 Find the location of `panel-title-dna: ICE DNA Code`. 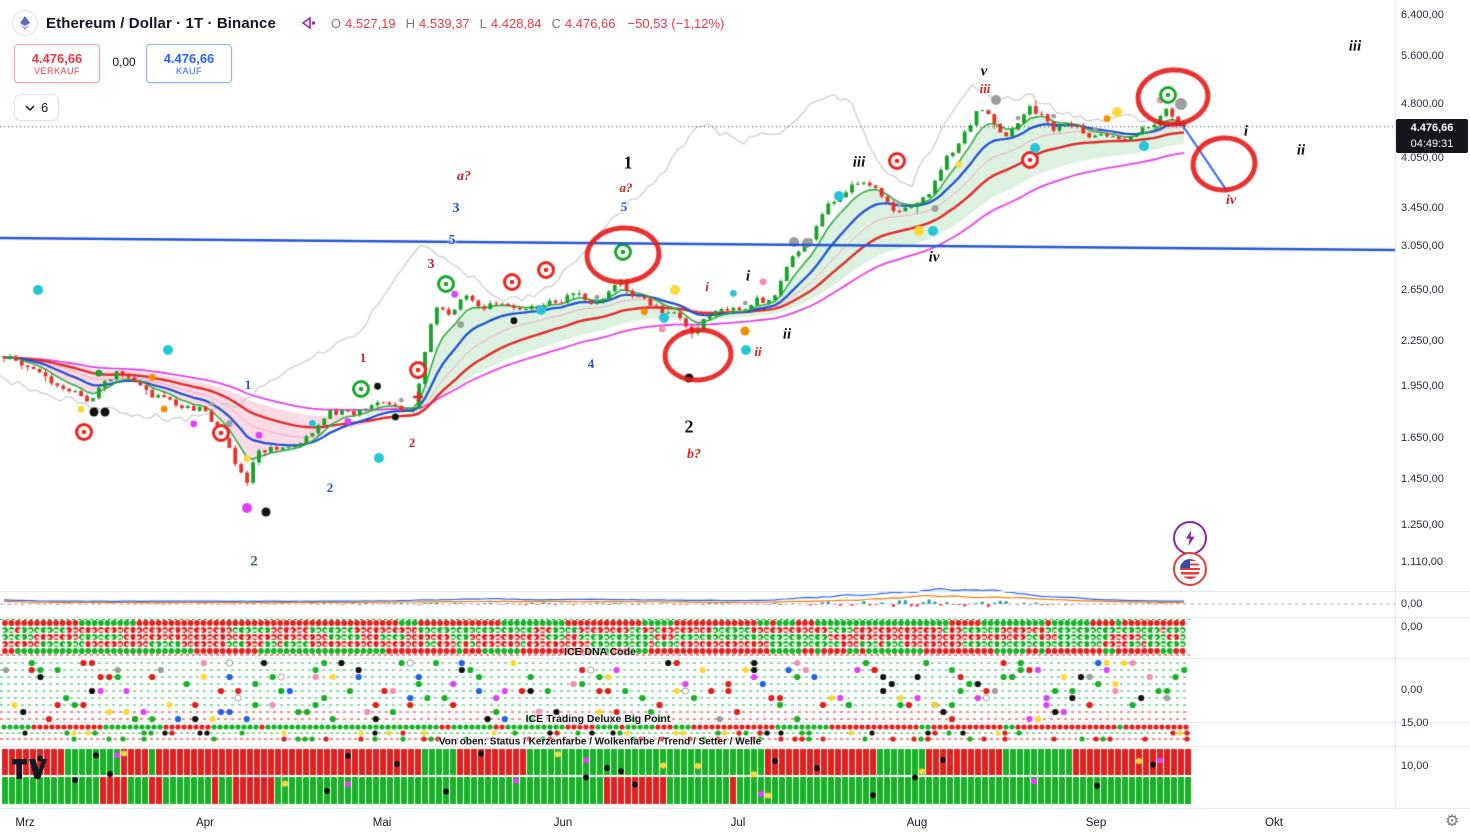

panel-title-dna: ICE DNA Code is located at coordinates (600, 652).